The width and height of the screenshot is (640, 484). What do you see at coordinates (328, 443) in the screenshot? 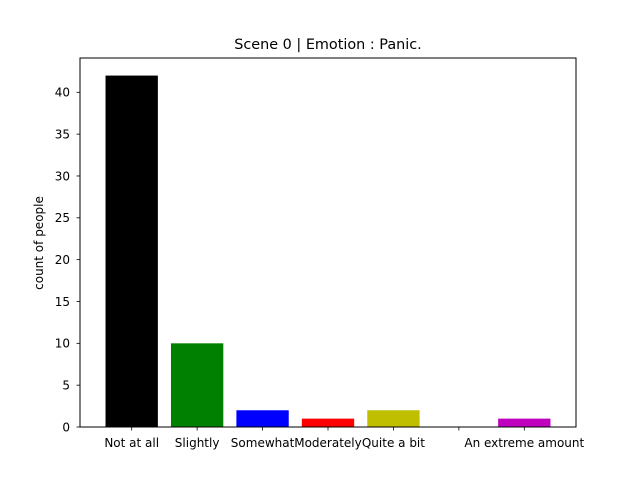
I see `x-tick-label-3: Moderately` at bounding box center [328, 443].